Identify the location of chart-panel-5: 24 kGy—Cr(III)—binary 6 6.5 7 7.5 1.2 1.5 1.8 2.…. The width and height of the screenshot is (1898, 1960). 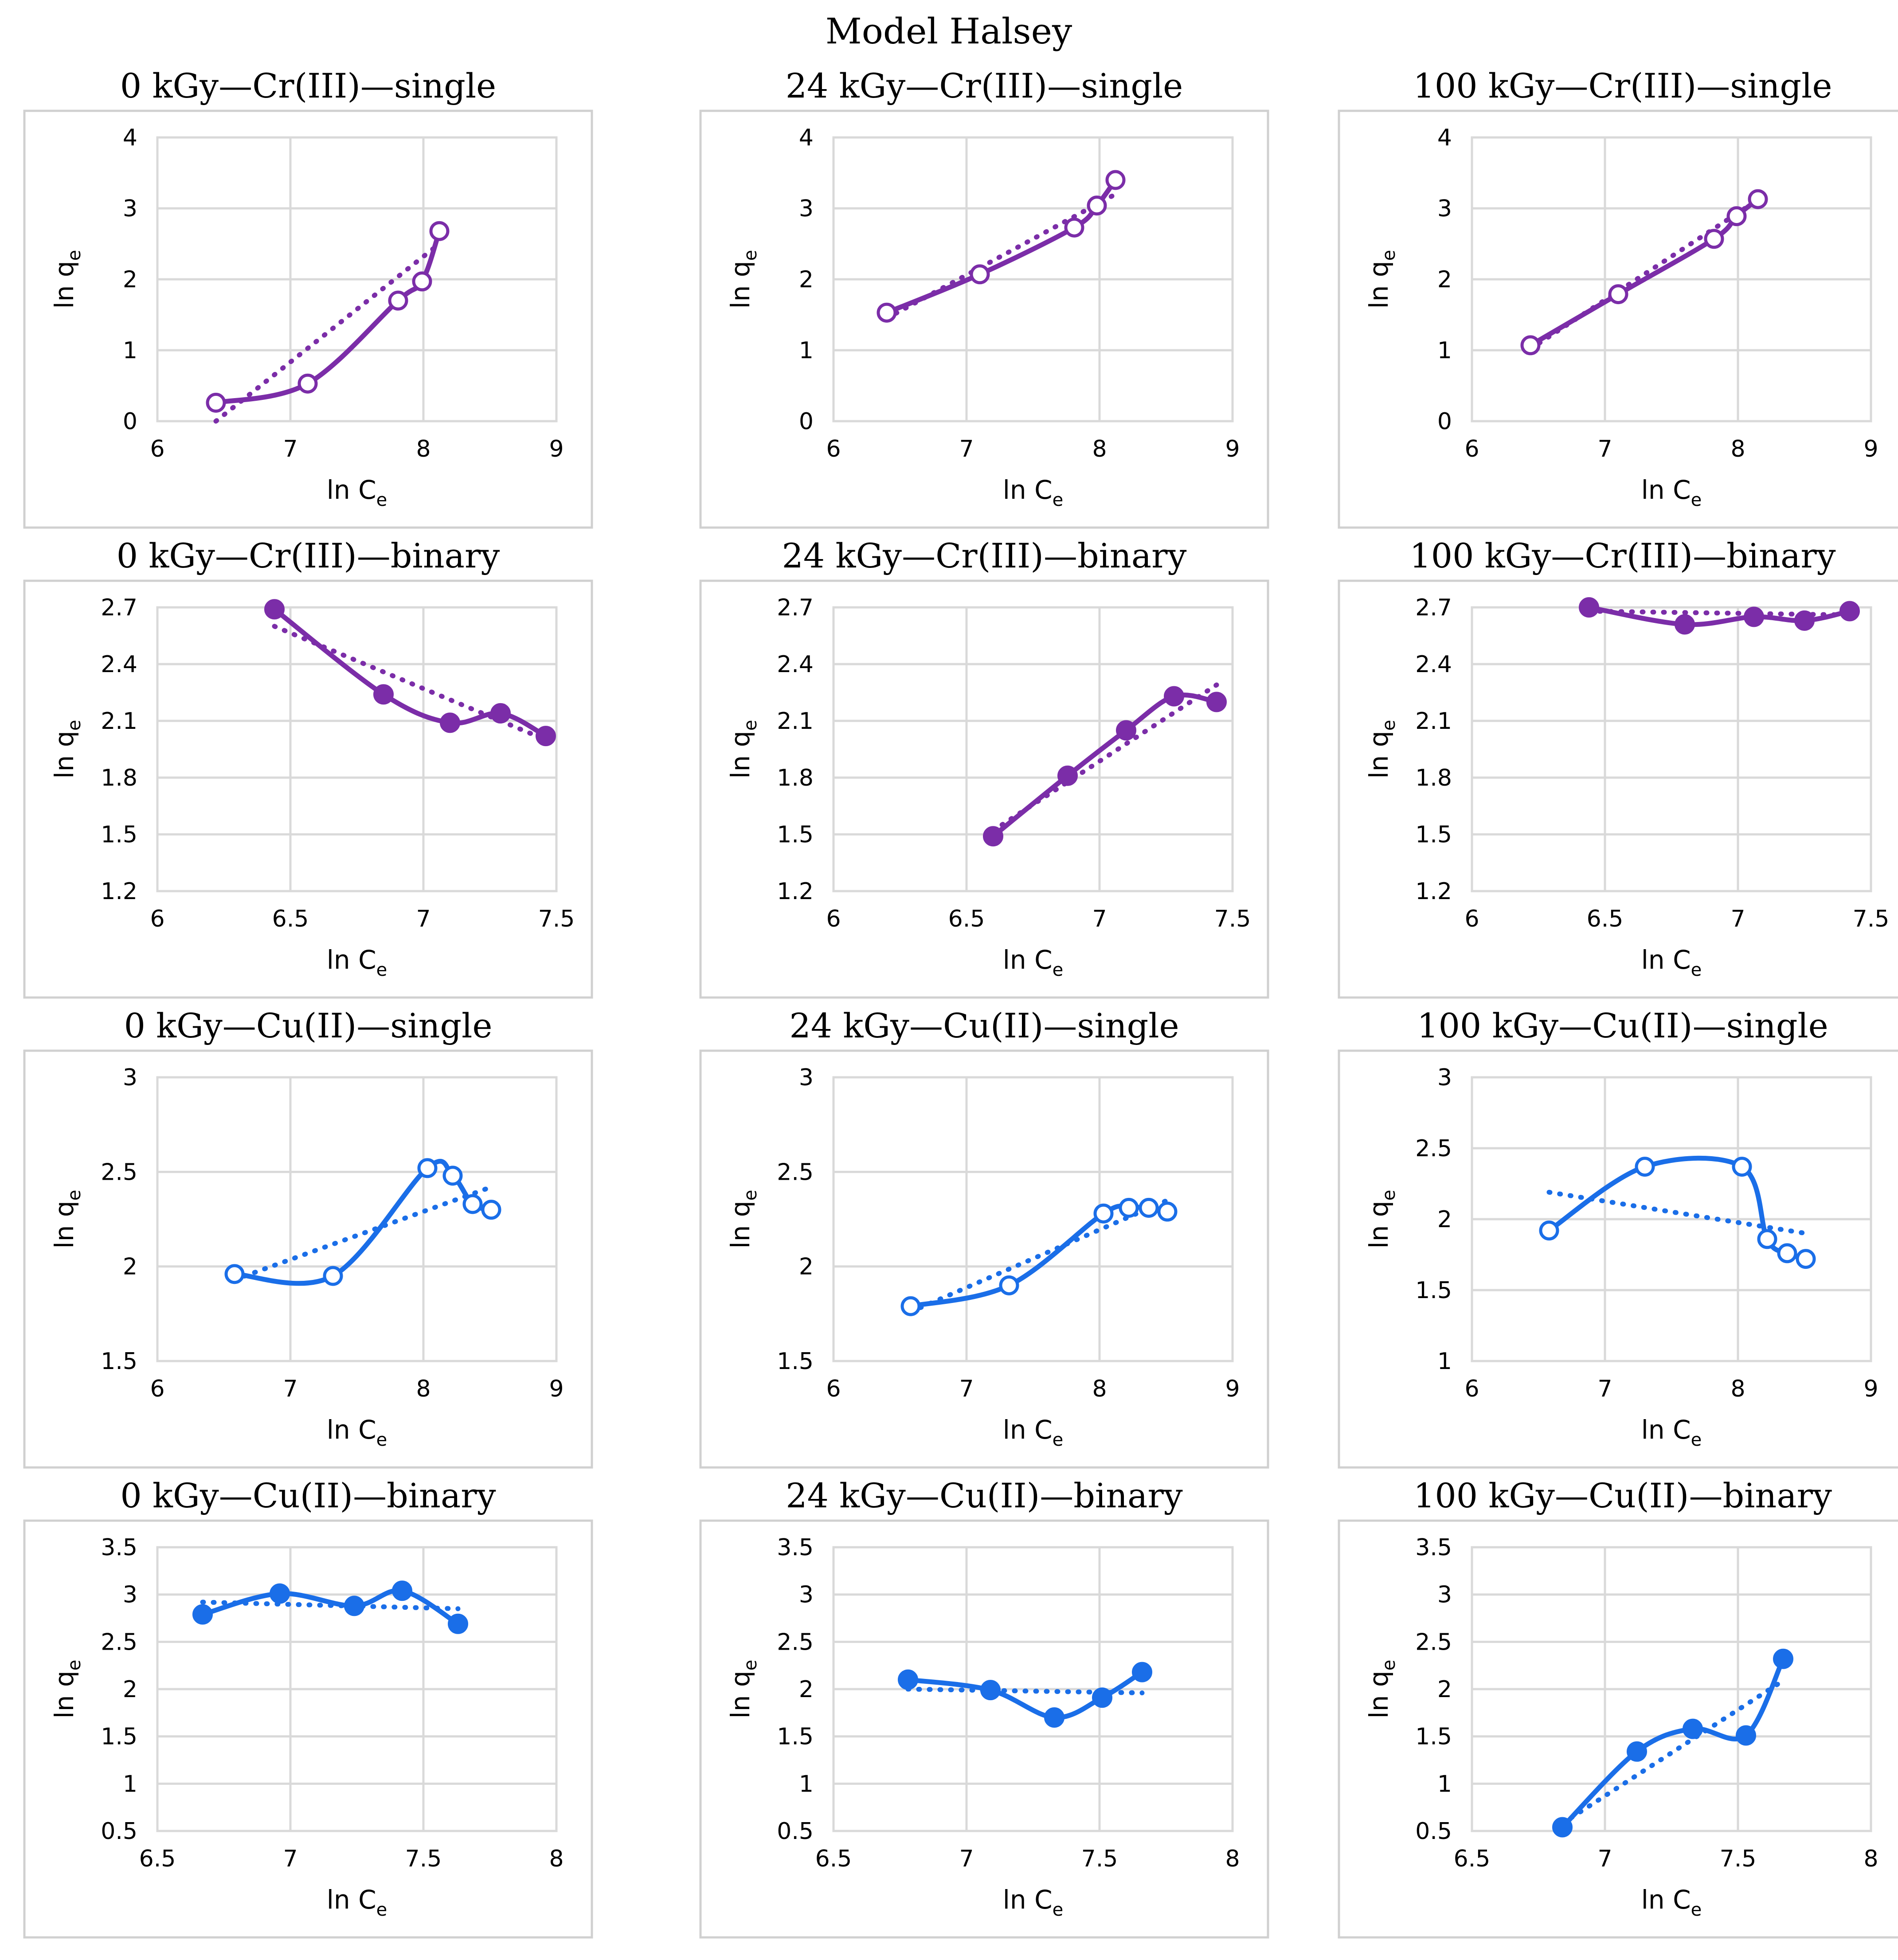
(984, 767).